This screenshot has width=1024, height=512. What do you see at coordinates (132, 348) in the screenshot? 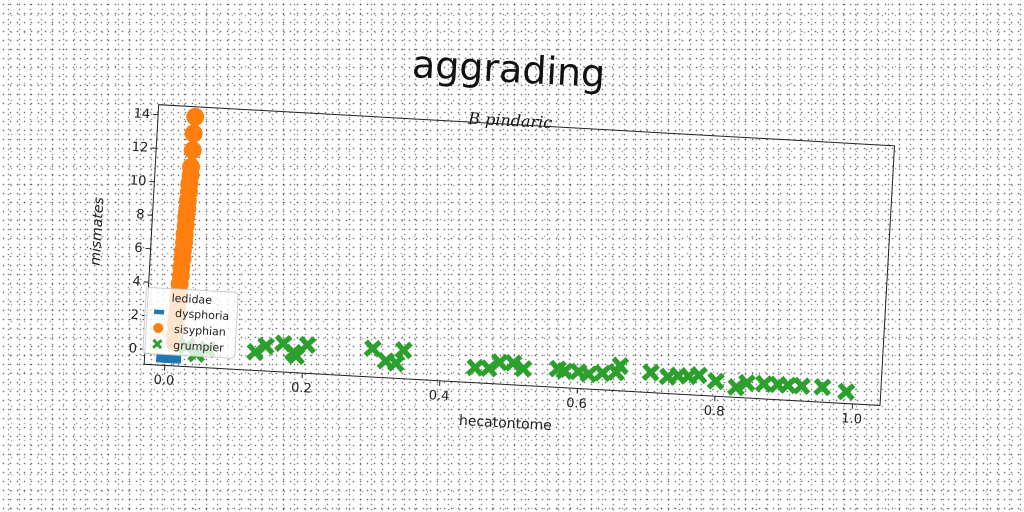
I see `y-tick-label: 0` at bounding box center [132, 348].